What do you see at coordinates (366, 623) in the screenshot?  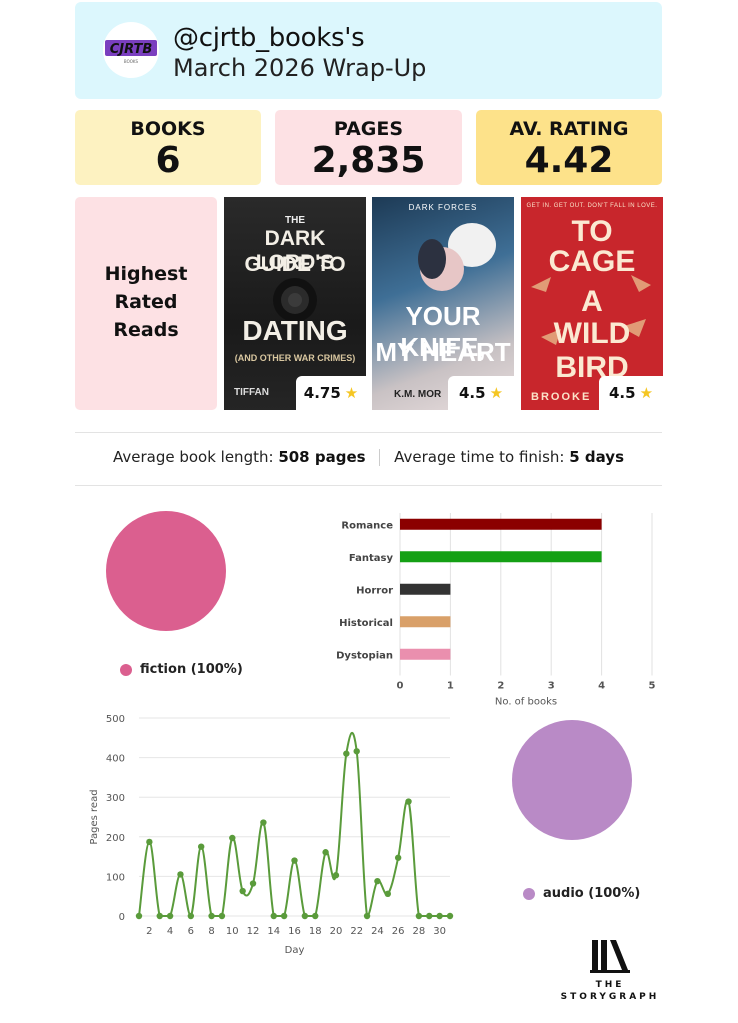 I see `bar-category-label: Historical` at bounding box center [366, 623].